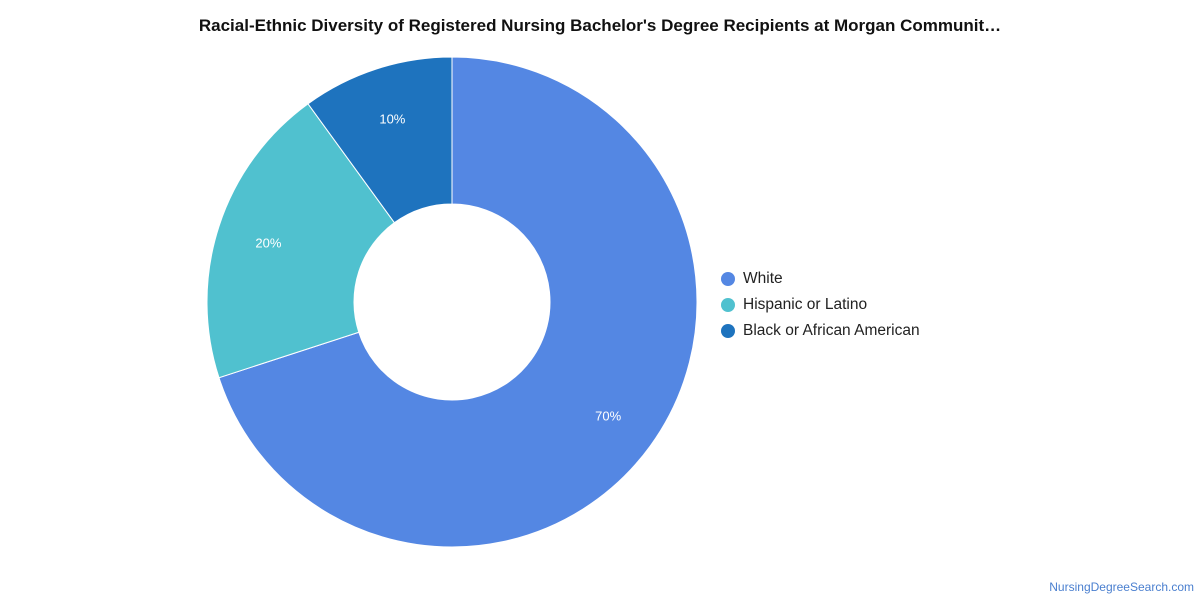 Image resolution: width=1200 pixels, height=600 pixels. What do you see at coordinates (380, 140) in the screenshot?
I see `slice-black-or-african-american` at bounding box center [380, 140].